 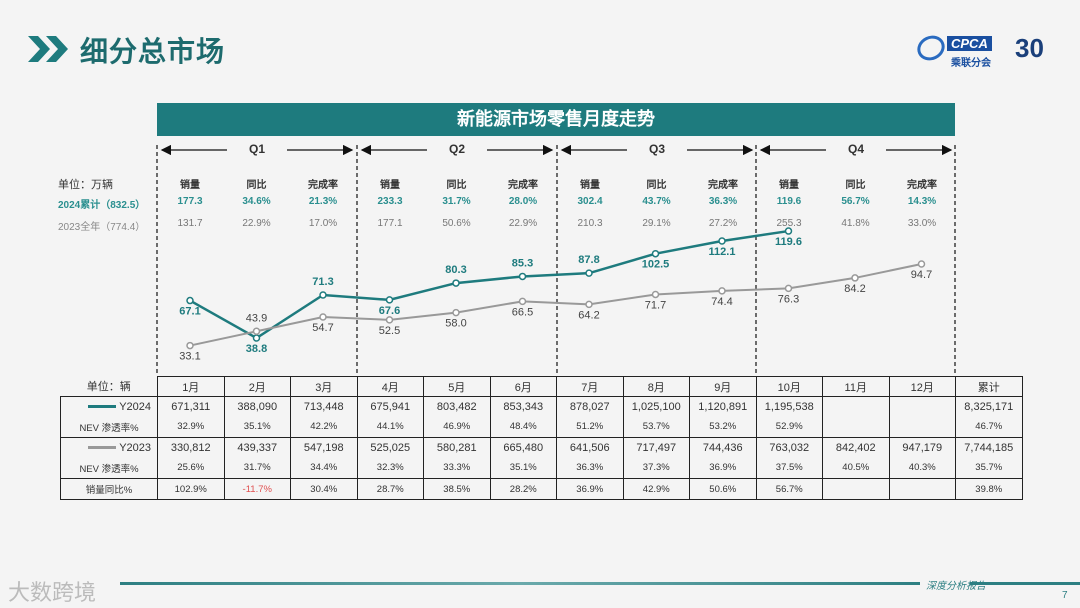 What do you see at coordinates (457, 447) in the screenshot?
I see `table-cell: 580,281` at bounding box center [457, 447].